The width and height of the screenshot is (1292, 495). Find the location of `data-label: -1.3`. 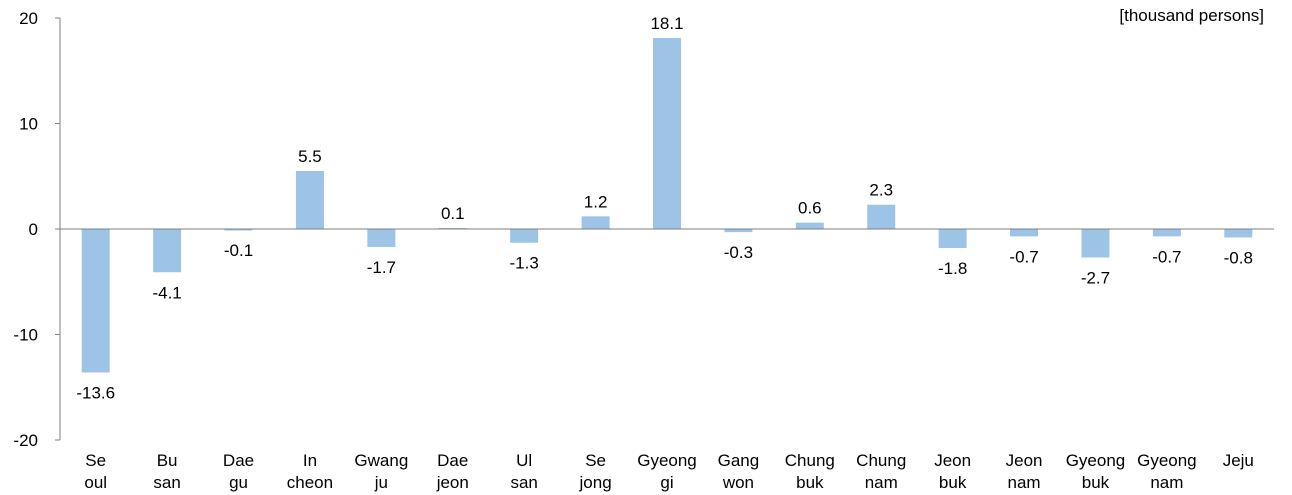

data-label: -1.3 is located at coordinates (524, 263).